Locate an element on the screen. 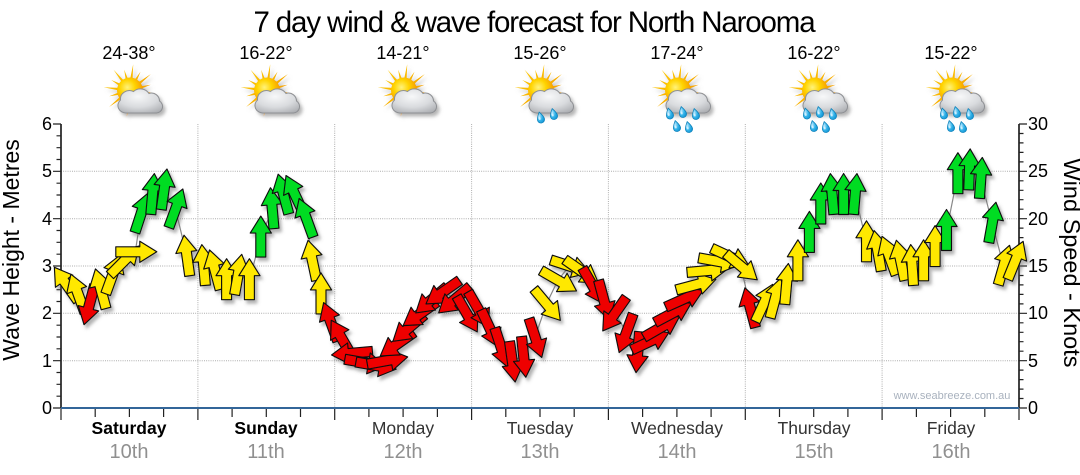  svg-text: 14th is located at coordinates (677, 452).